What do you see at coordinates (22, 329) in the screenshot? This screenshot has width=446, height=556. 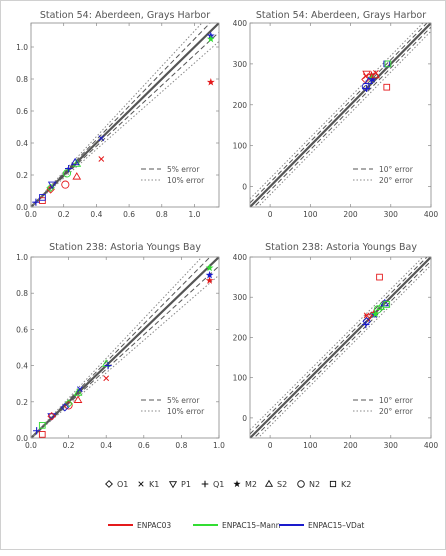 I see `y-tick-label: 0.6` at bounding box center [22, 329].